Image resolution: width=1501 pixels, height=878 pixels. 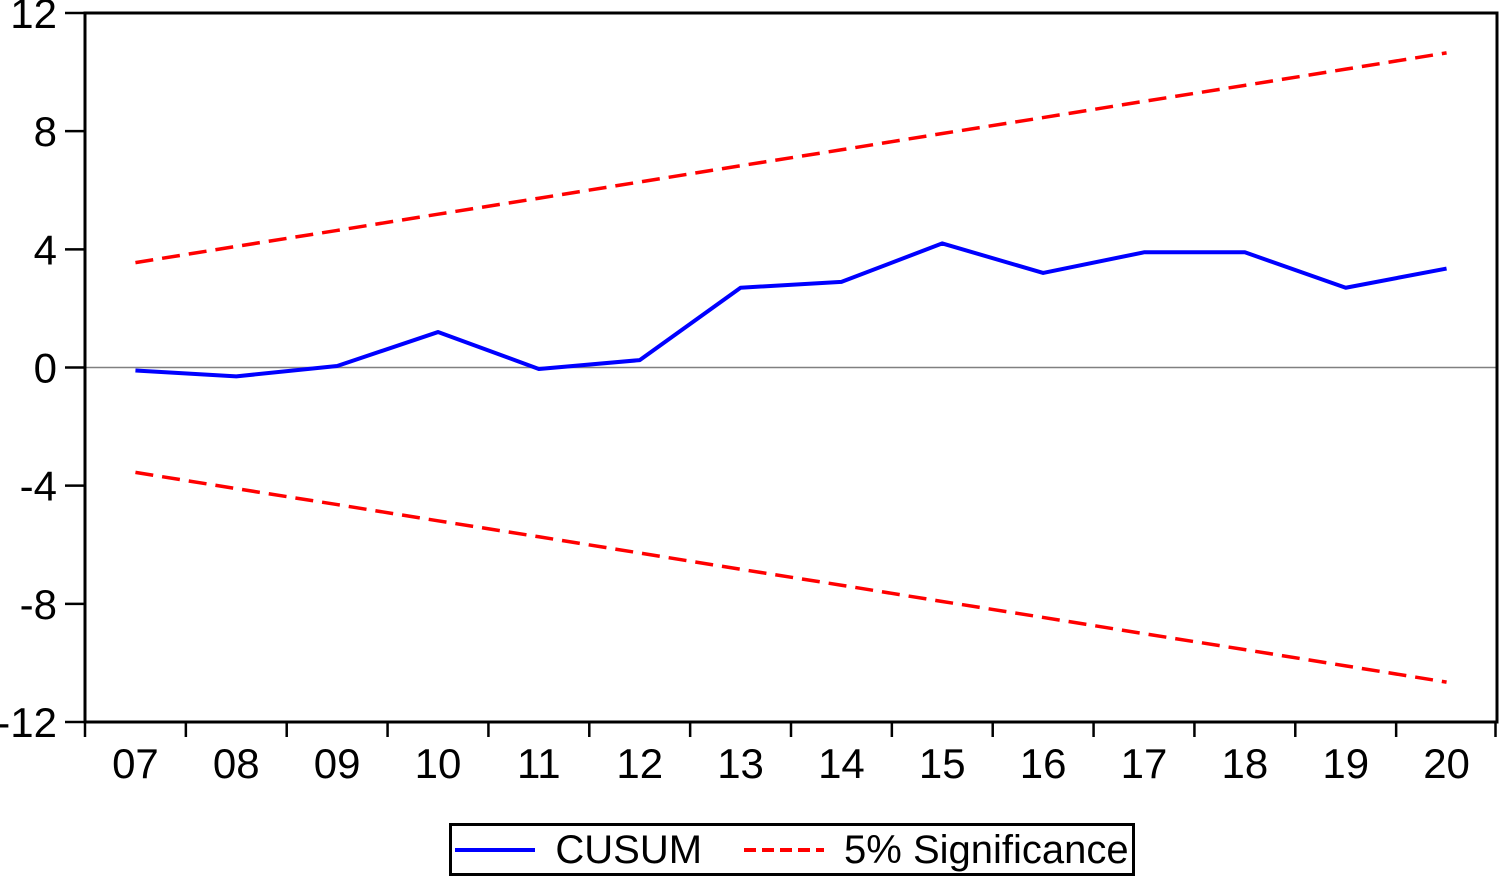 I want to click on legend-item-cusum: CUSUM, so click(x=578, y=850).